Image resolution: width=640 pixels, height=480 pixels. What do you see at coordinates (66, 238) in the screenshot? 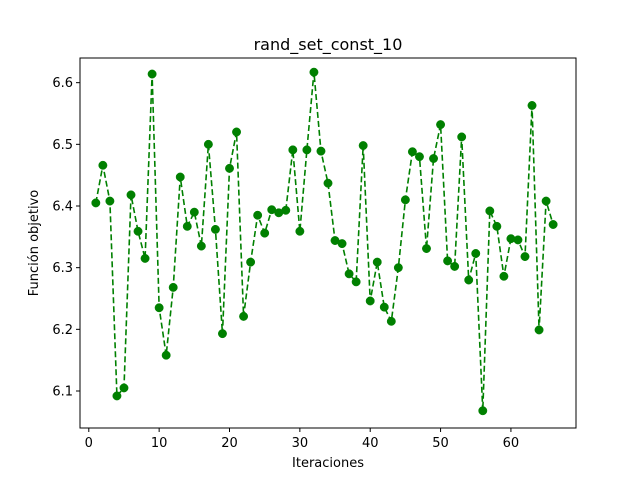
I see `y-axis: 6.1 6.2 6.3 6.4 6.5 6.6` at bounding box center [66, 238].